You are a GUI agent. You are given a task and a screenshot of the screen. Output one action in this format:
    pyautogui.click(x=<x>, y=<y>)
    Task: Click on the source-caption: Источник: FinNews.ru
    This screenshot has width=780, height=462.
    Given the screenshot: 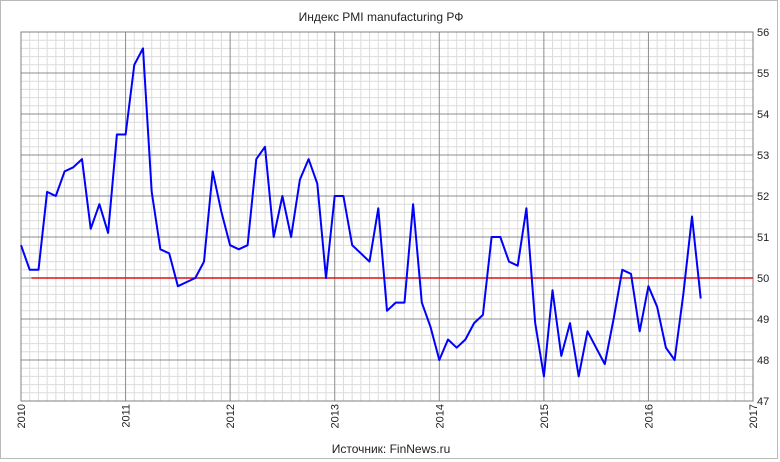 What is the action you would take?
    pyautogui.click(x=391, y=449)
    